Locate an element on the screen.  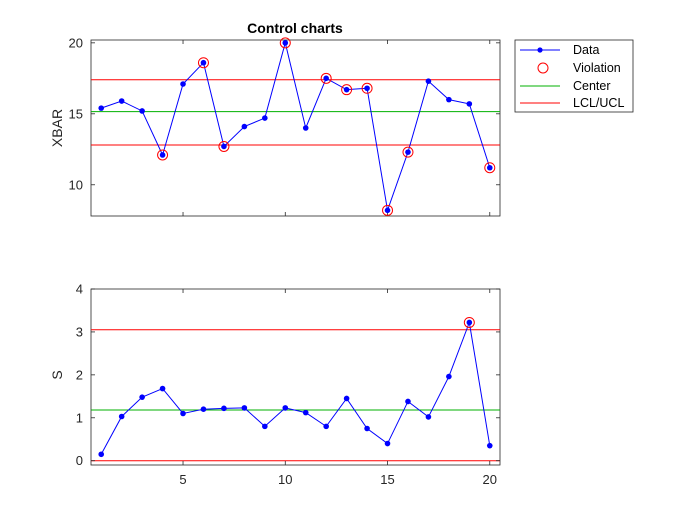
legend-entry-violation: Violation is located at coordinates (579, 68).